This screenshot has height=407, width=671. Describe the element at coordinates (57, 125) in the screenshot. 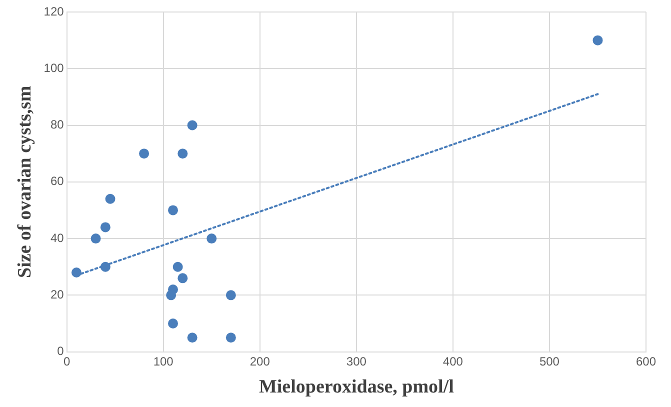

I see `y-tick-label: 80` at that location.